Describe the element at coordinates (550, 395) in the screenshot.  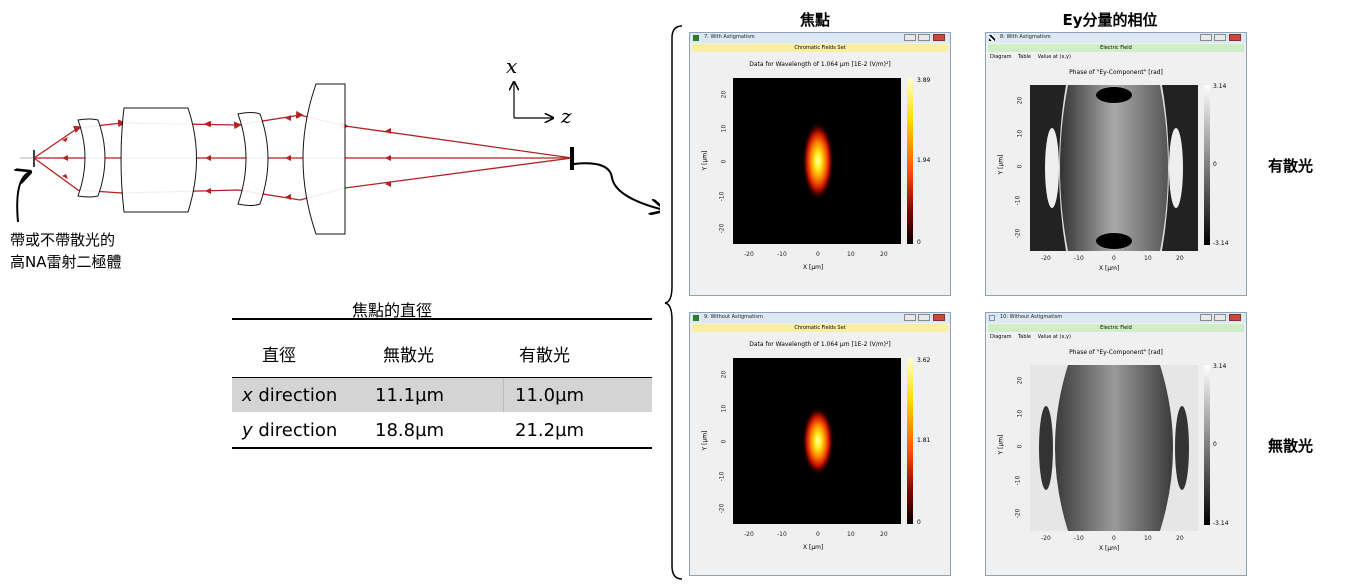
I see `table-cell: 11.0µm` at that location.